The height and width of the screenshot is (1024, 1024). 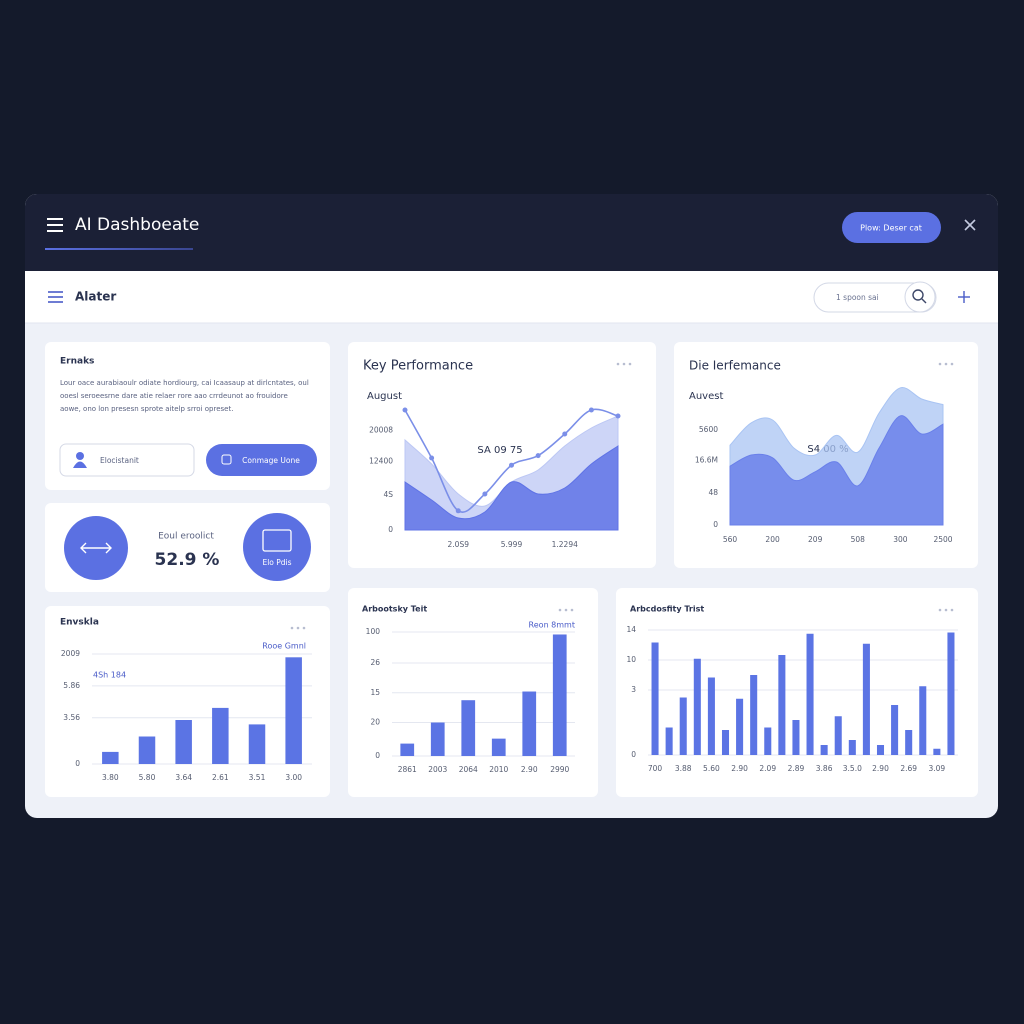 I want to click on y-tick-label: 3, so click(x=633, y=689).